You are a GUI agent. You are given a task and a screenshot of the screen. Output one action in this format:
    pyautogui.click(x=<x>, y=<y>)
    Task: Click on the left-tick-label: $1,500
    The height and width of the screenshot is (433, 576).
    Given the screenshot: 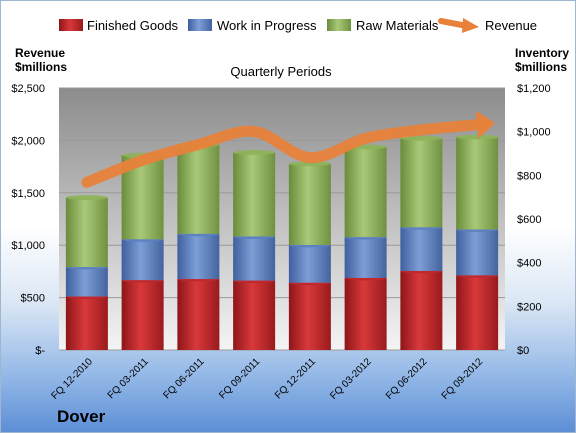 What is the action you would take?
    pyautogui.click(x=28, y=194)
    